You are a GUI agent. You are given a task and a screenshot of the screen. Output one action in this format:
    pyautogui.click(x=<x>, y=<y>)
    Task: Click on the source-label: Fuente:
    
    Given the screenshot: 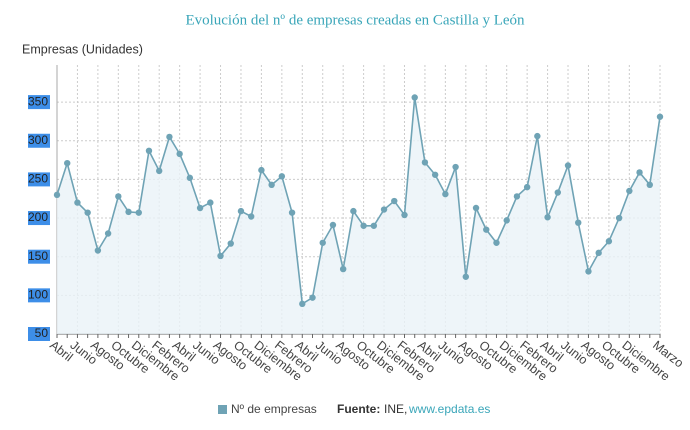 What is the action you would take?
    pyautogui.click(x=358, y=409)
    